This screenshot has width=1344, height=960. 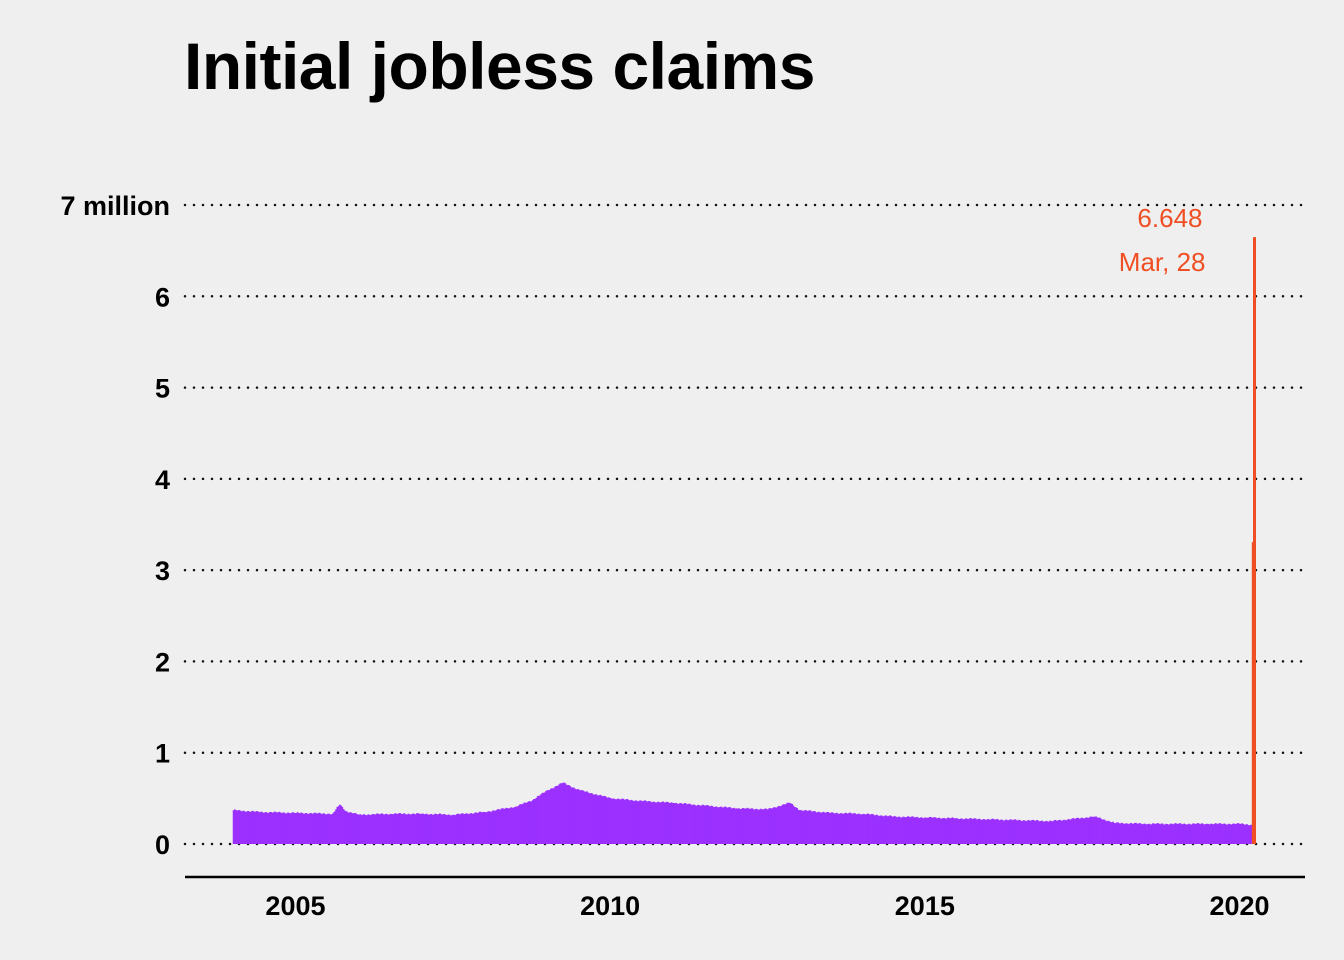 I want to click on x-tick-label: 2010, so click(x=610, y=906).